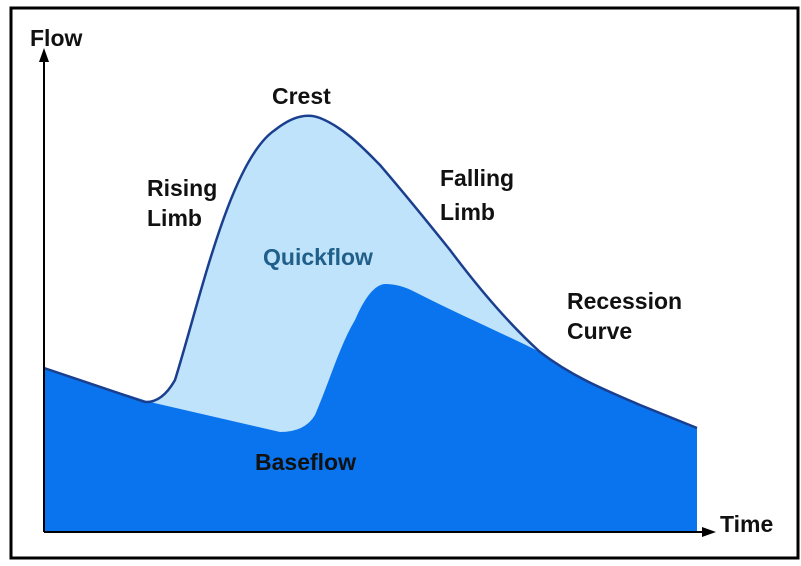 The width and height of the screenshot is (801, 566). Describe the element at coordinates (174, 218) in the screenshot. I see `rising-limb-label: Limb` at that location.